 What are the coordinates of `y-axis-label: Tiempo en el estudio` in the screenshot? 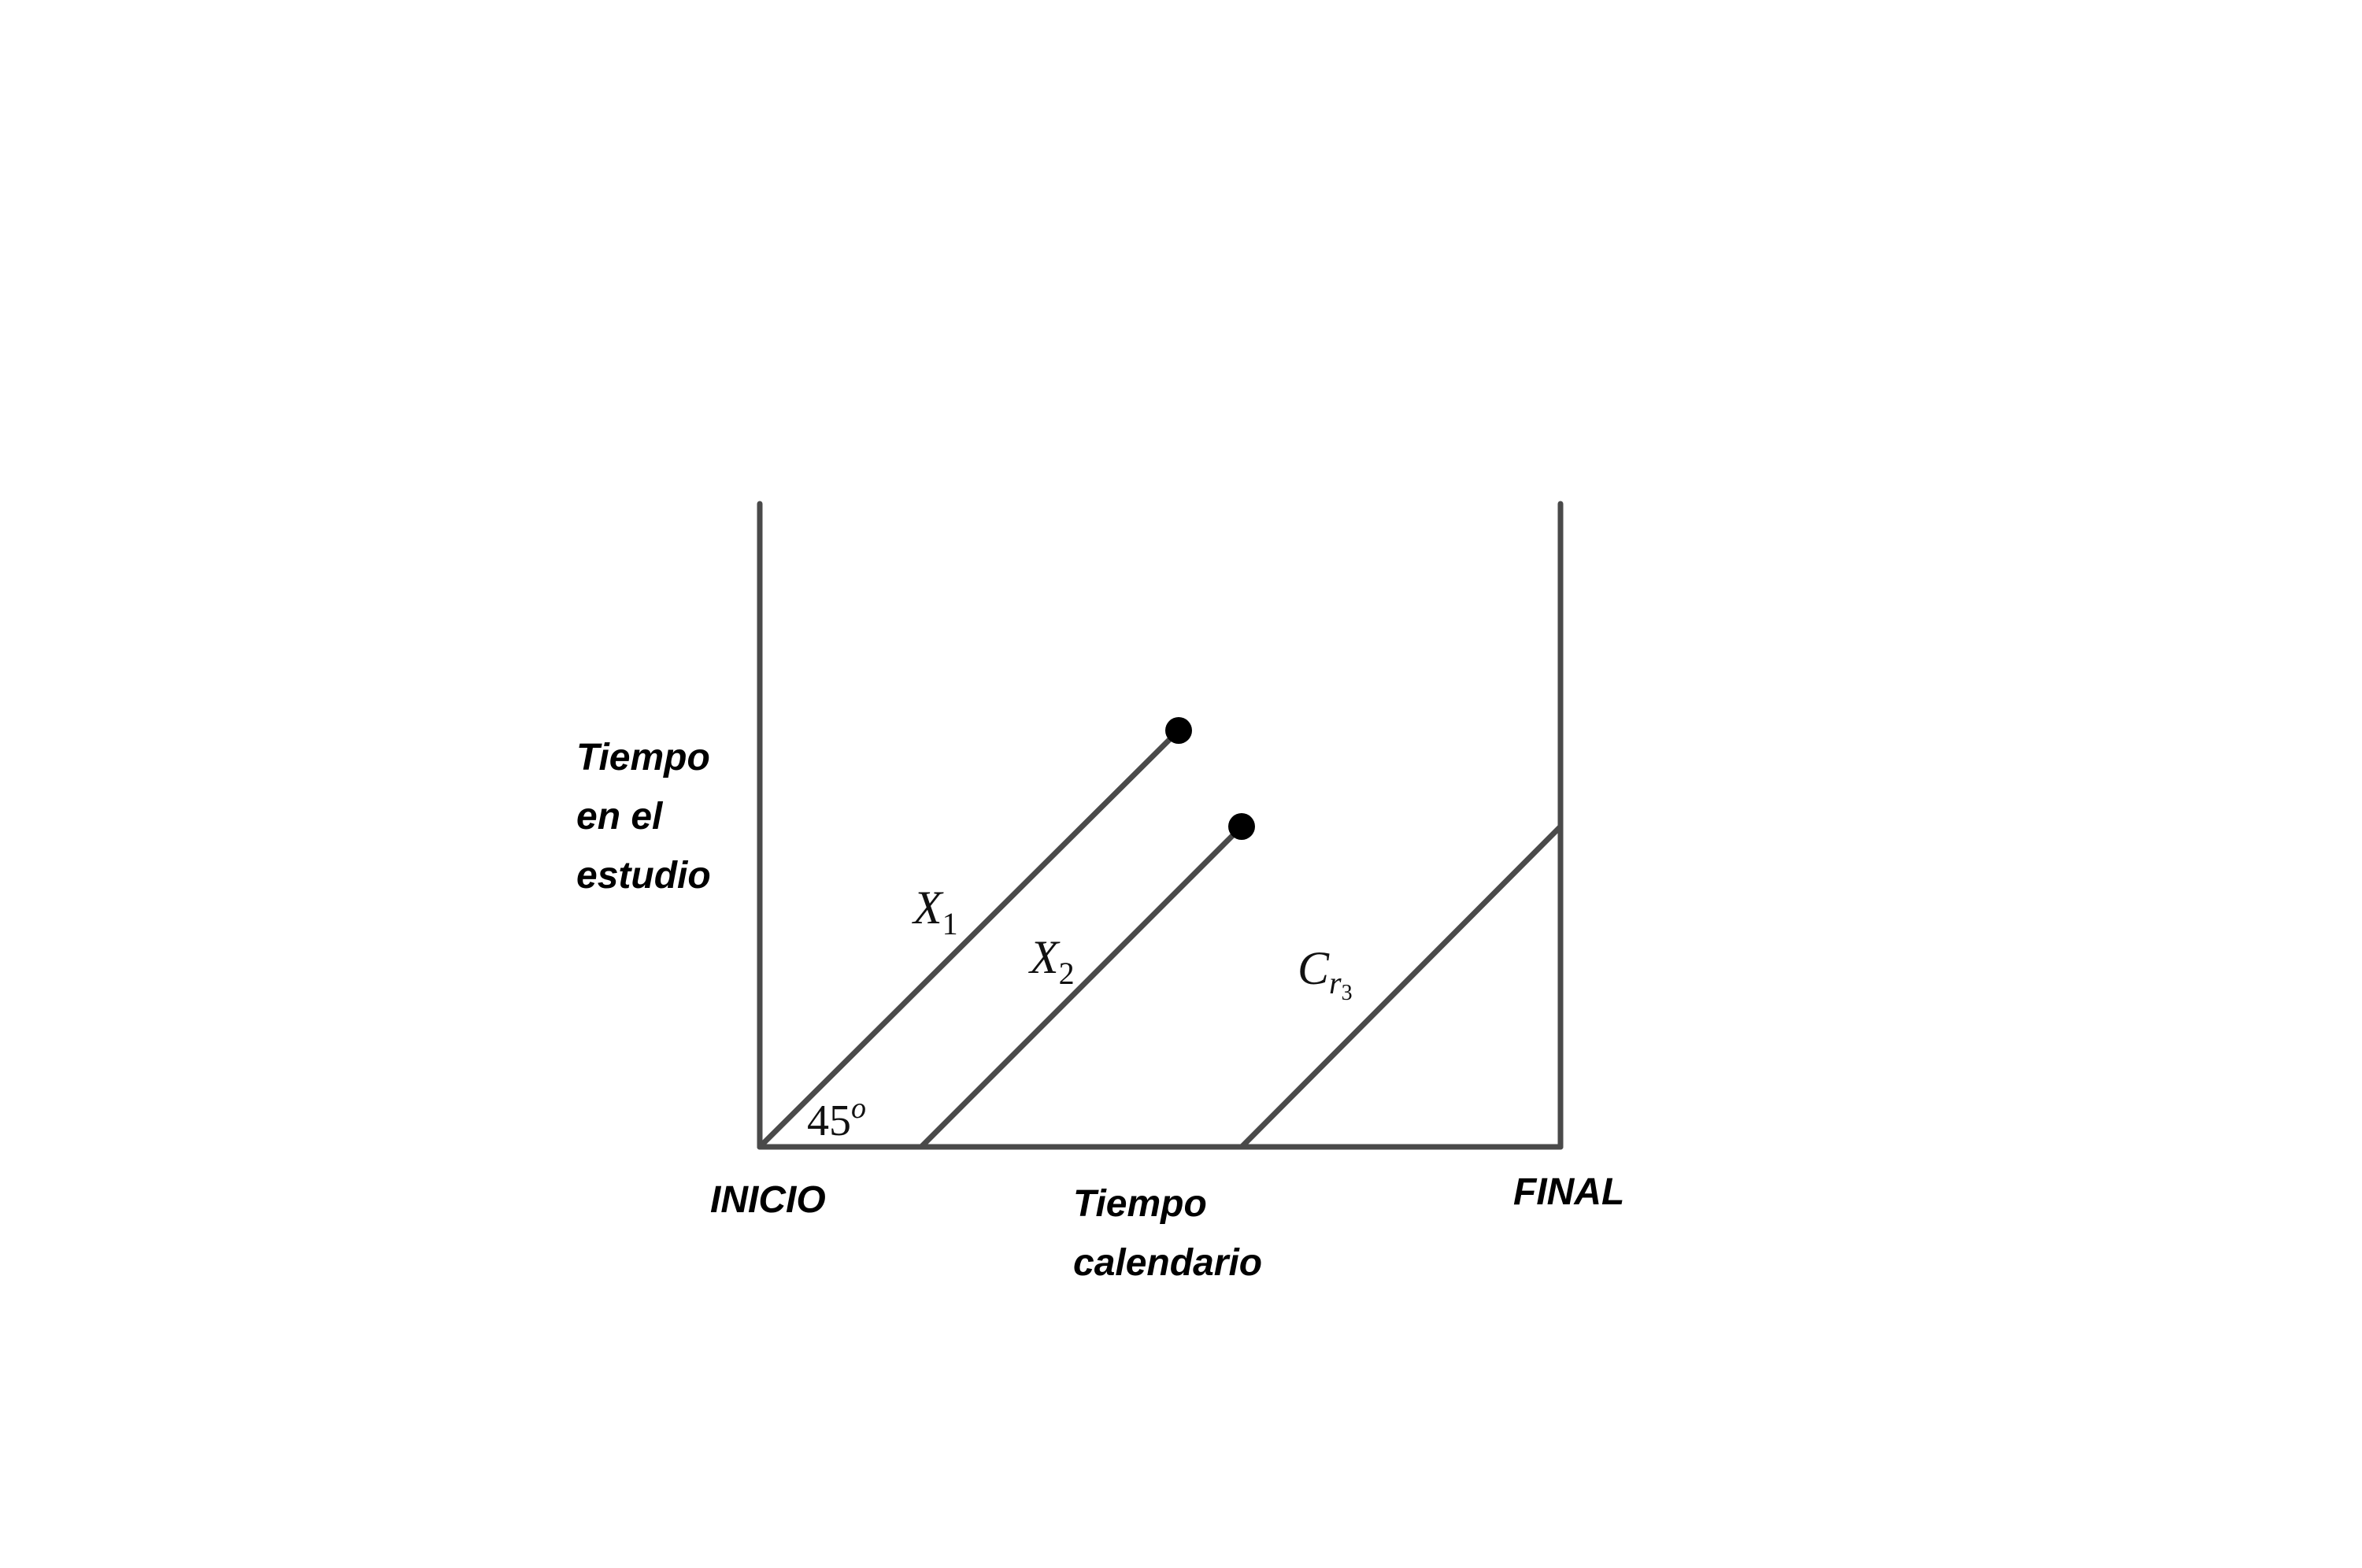 It's located at (648, 817).